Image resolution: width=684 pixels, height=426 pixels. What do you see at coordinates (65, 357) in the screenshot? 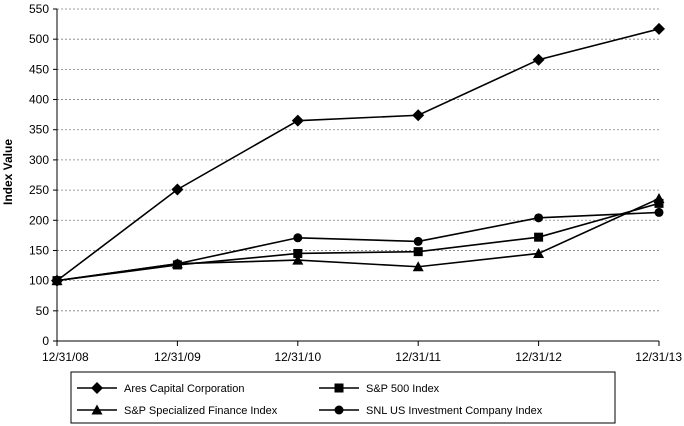
I see `x-tick-label: 12/31/08` at bounding box center [65, 357].